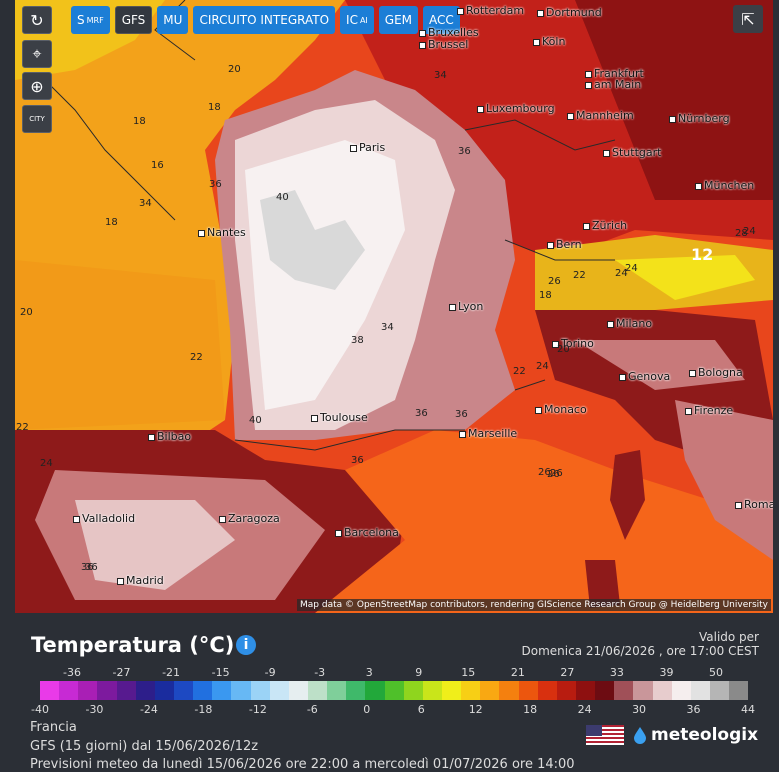 This screenshot has height=772, width=779. Describe the element at coordinates (394, 673) in the screenshot. I see `scale-labels-top: -36 -27 -21 -15 -9 -3 3 9 15 21 27 33 39 50` at that location.